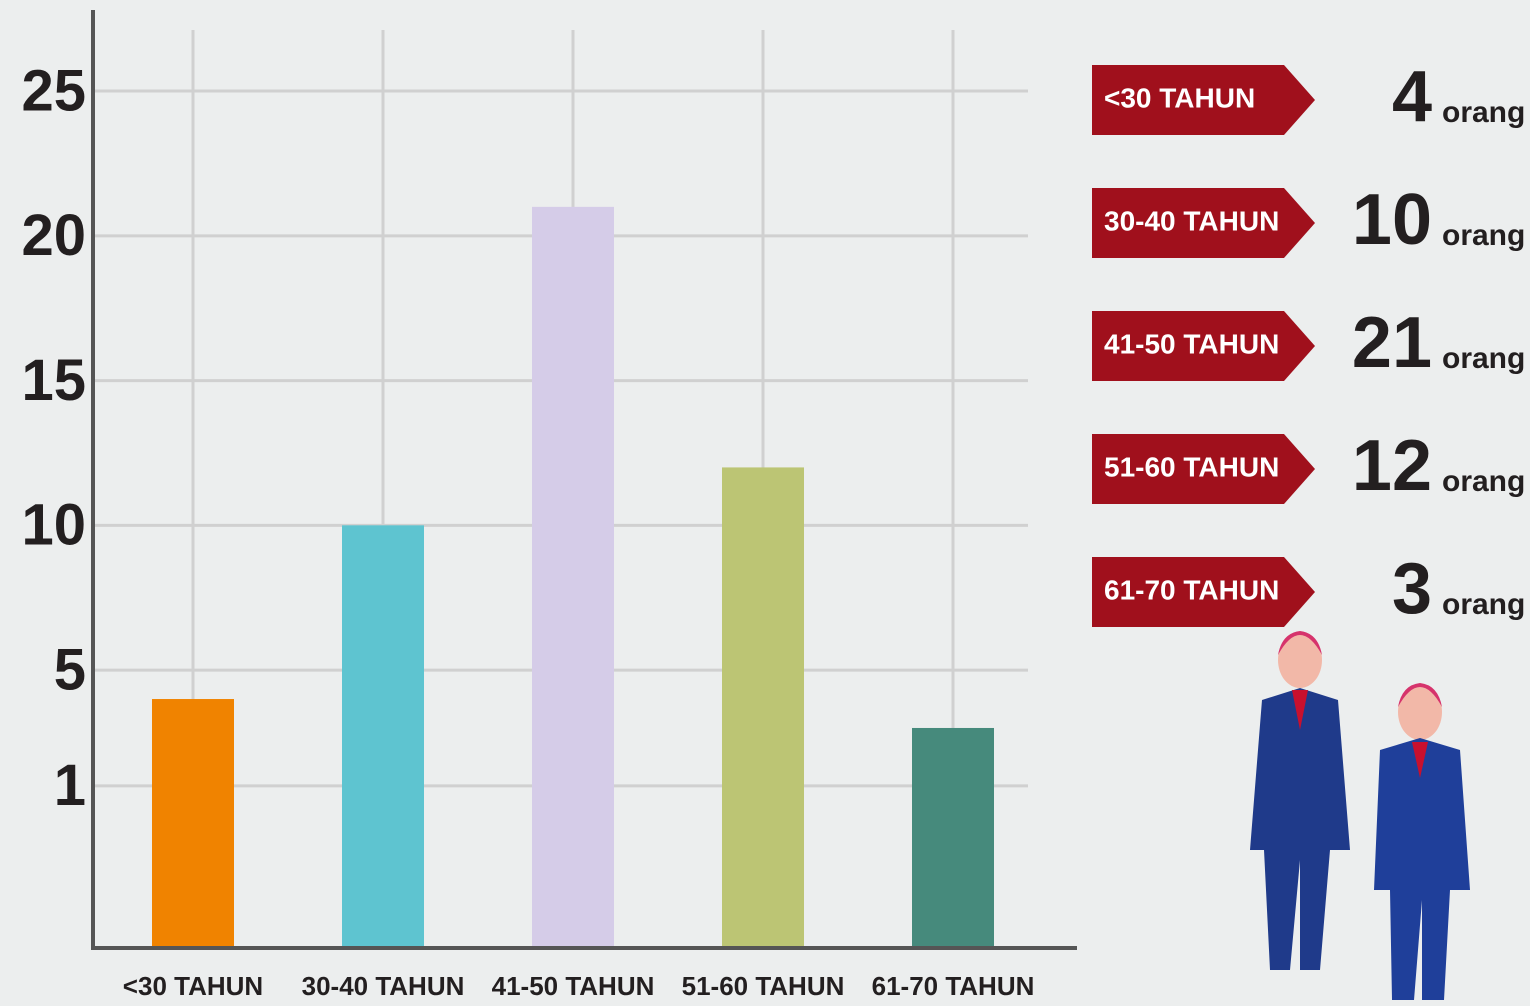 This screenshot has width=1530, height=1006. Describe the element at coordinates (193, 986) in the screenshot. I see `x-tick-label: <30 TAHUN` at that location.